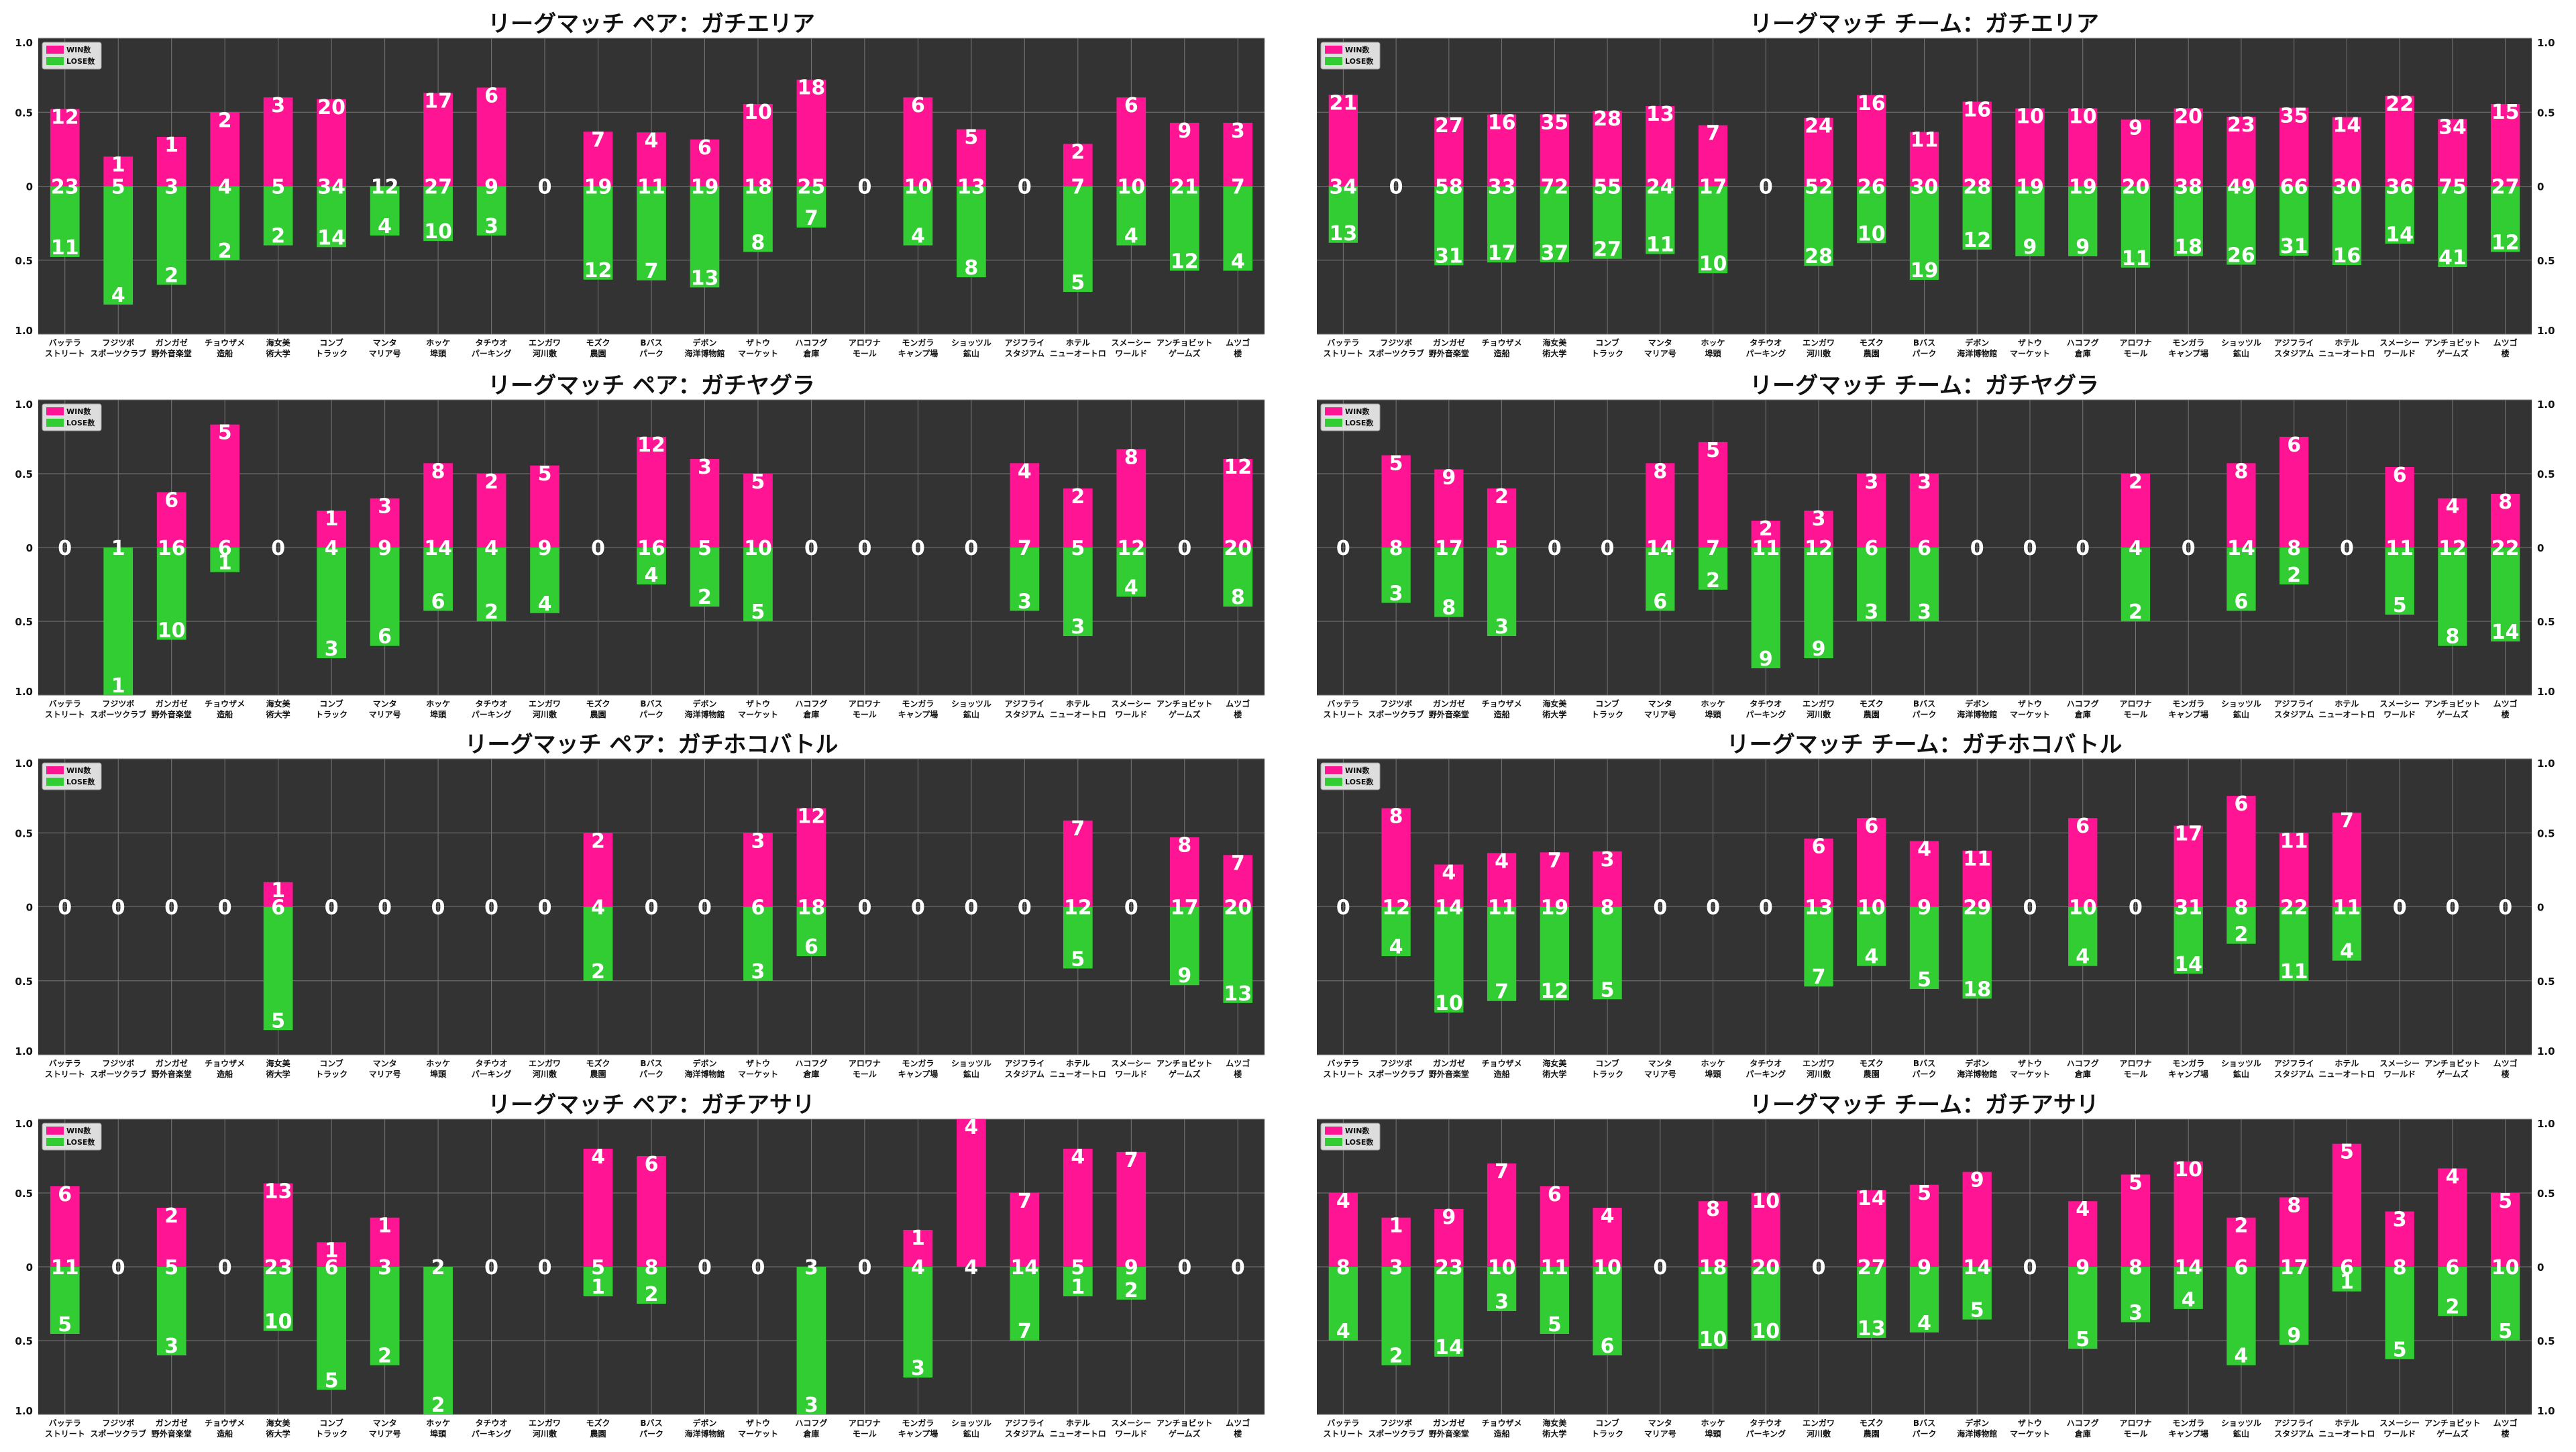 The height and width of the screenshot is (1452, 2576). I want to click on x-tick-label: コンブ, so click(331, 1423).